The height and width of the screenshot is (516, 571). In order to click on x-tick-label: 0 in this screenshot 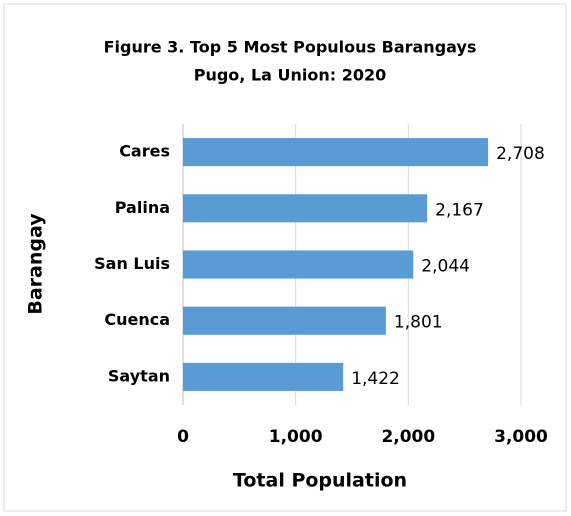, I will do `click(183, 437)`.